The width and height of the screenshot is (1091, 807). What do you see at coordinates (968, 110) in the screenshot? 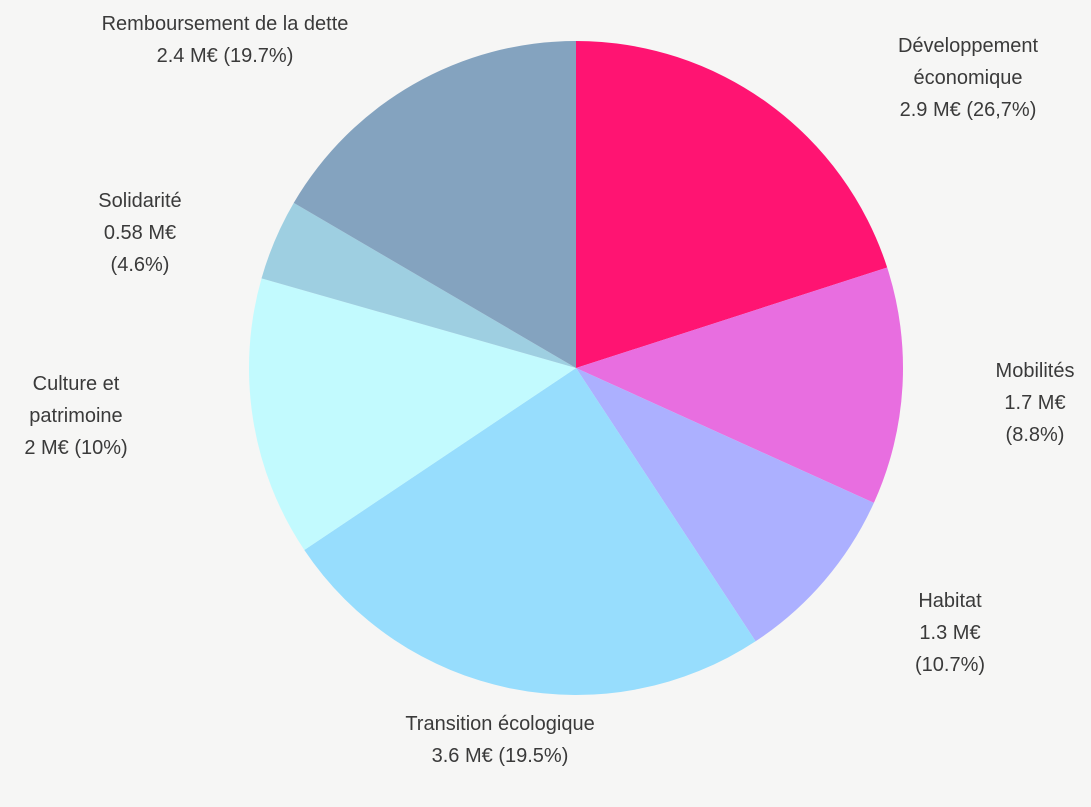
I see `value-label: 2.9 M€ (26,7%)` at bounding box center [968, 110].